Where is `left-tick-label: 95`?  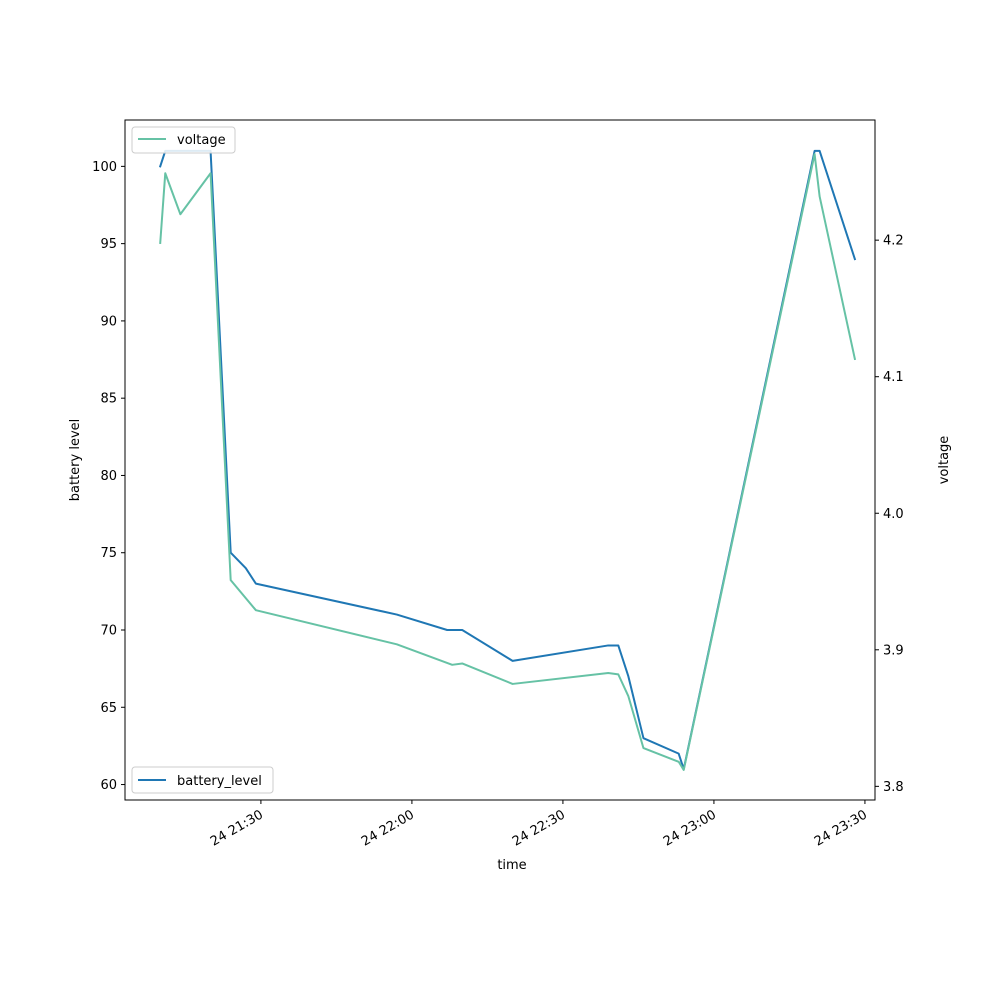
left-tick-label: 95 is located at coordinates (108, 244).